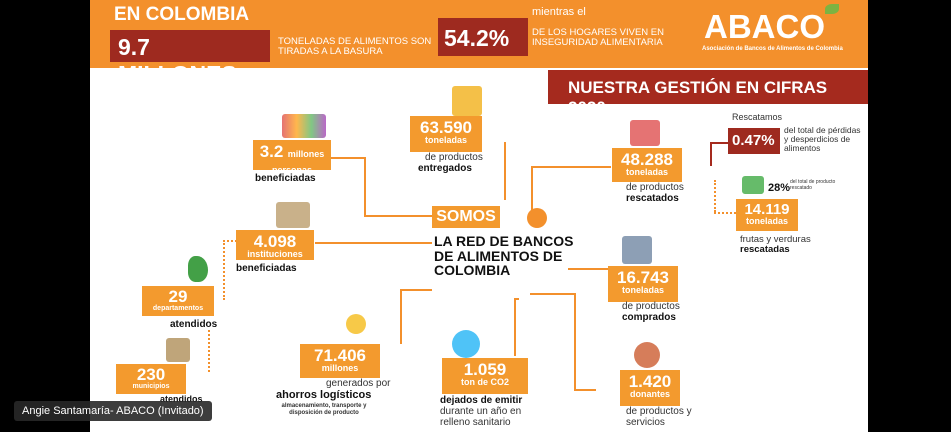  I want to click on orange-fruit-icon, so click(537, 218).